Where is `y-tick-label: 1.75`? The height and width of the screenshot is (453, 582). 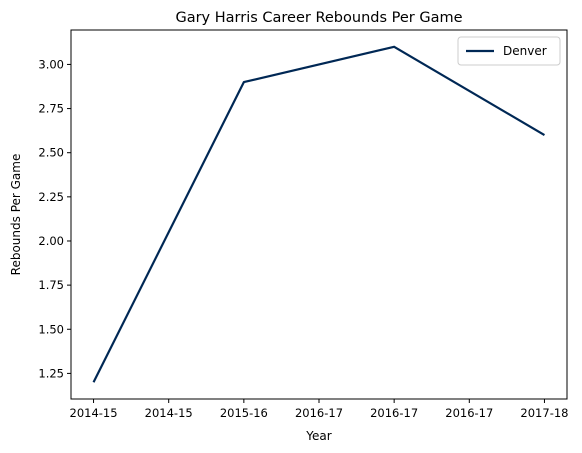 y-tick-label: 1.75 is located at coordinates (51, 285).